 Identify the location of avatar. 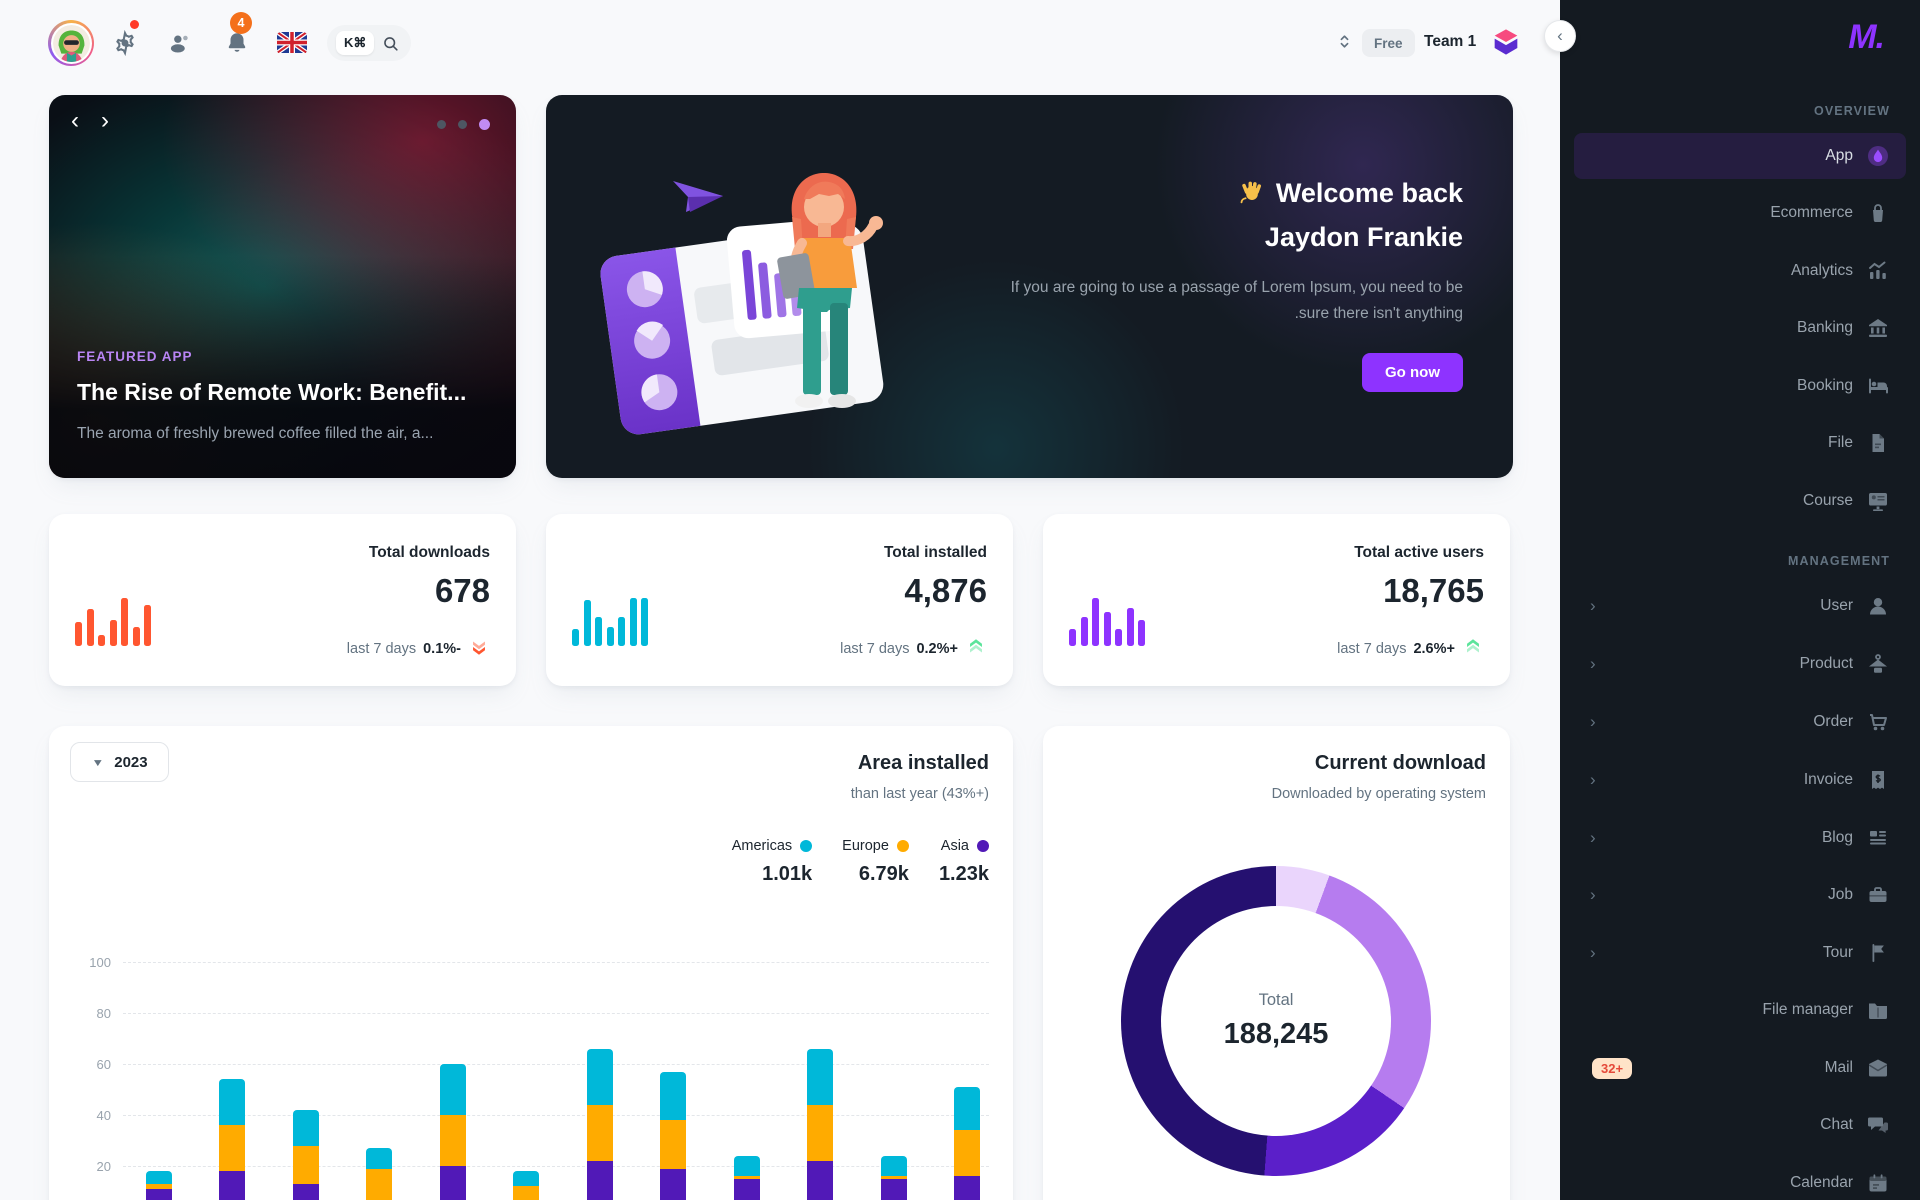
(71, 43).